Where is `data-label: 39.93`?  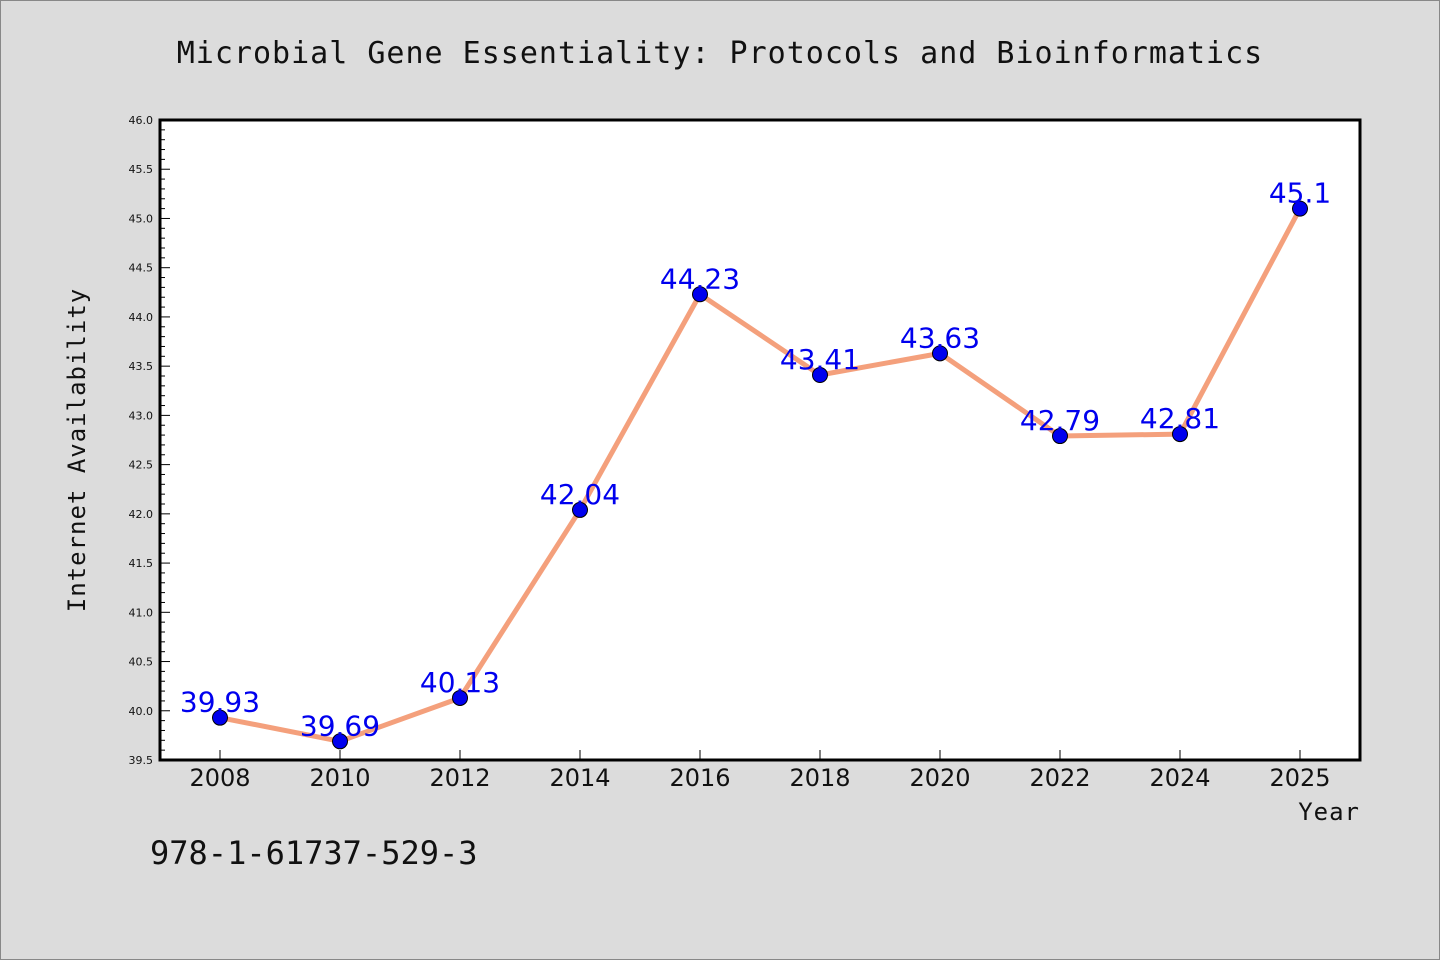
data-label: 39.93 is located at coordinates (220, 702).